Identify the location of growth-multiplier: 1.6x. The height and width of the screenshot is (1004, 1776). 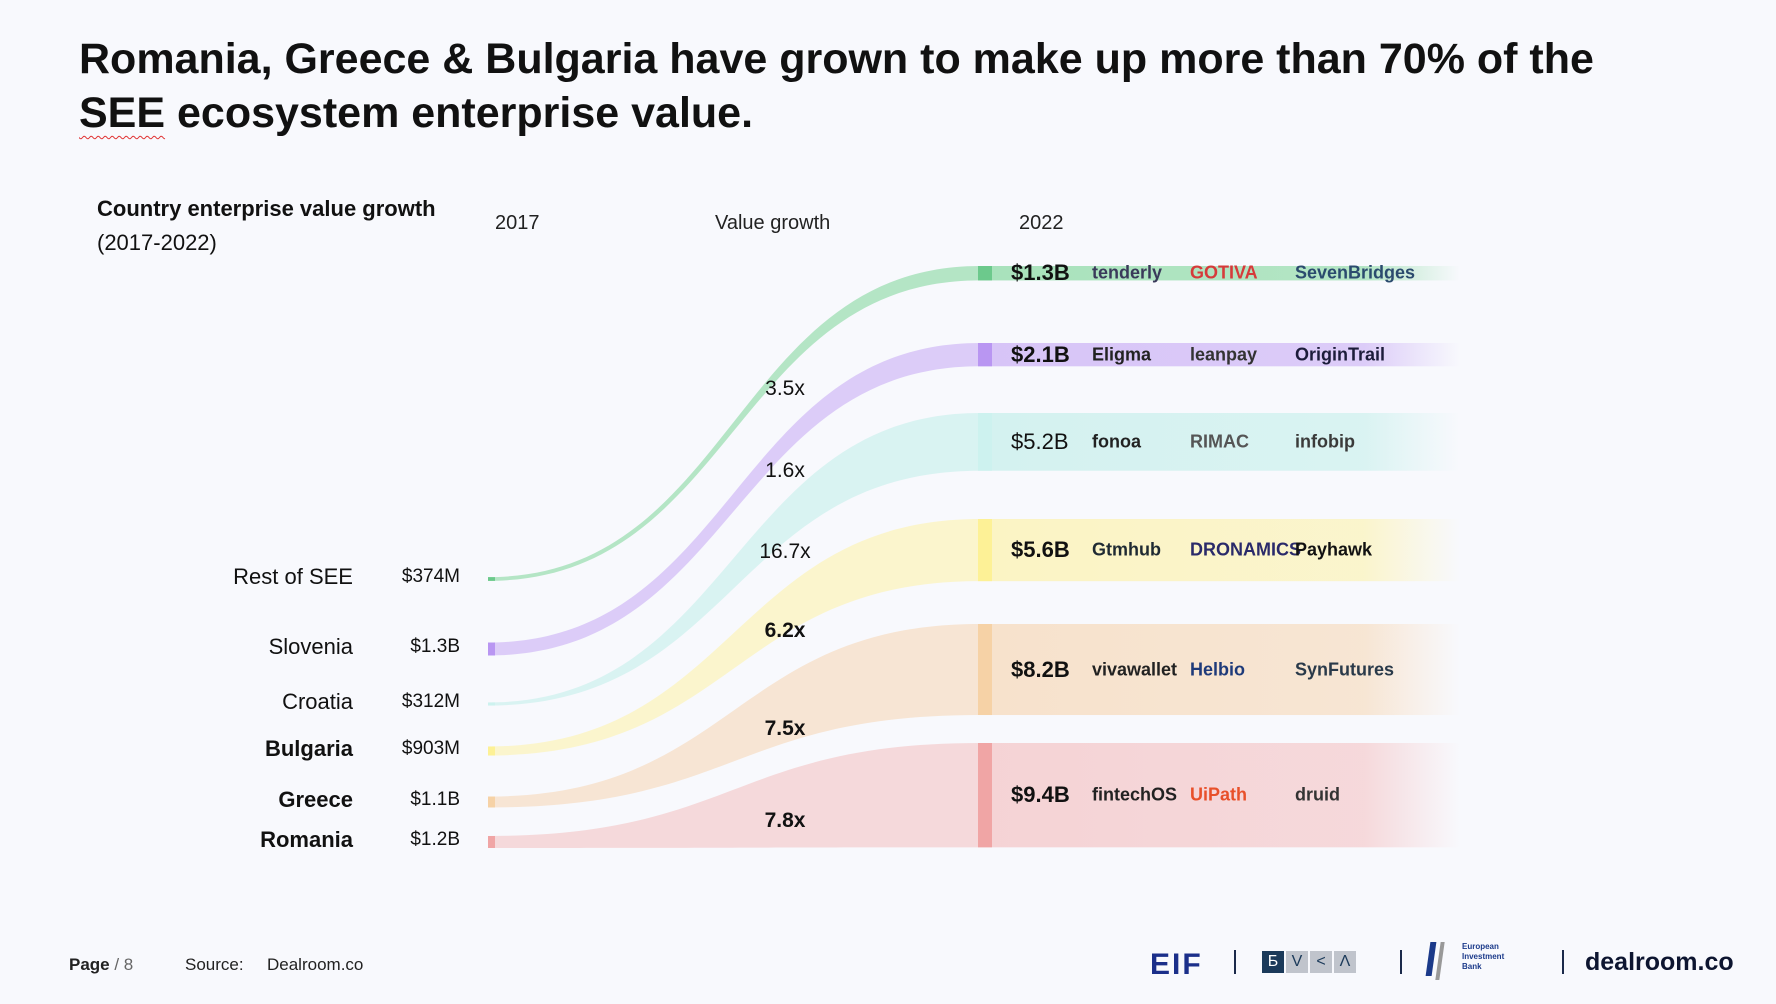
(785, 470).